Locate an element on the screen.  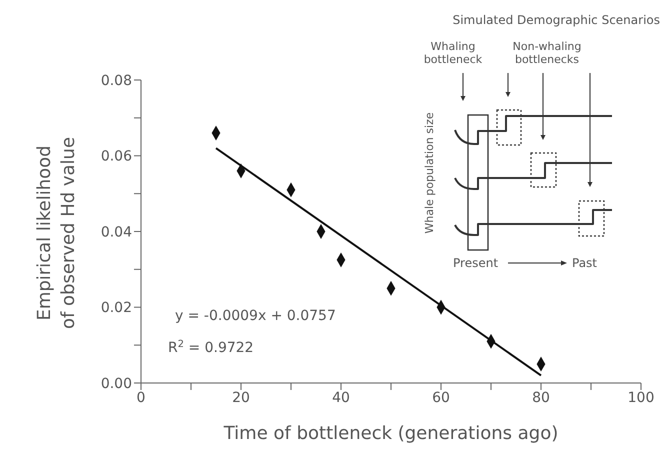
annotation: Past is located at coordinates (585, 263).